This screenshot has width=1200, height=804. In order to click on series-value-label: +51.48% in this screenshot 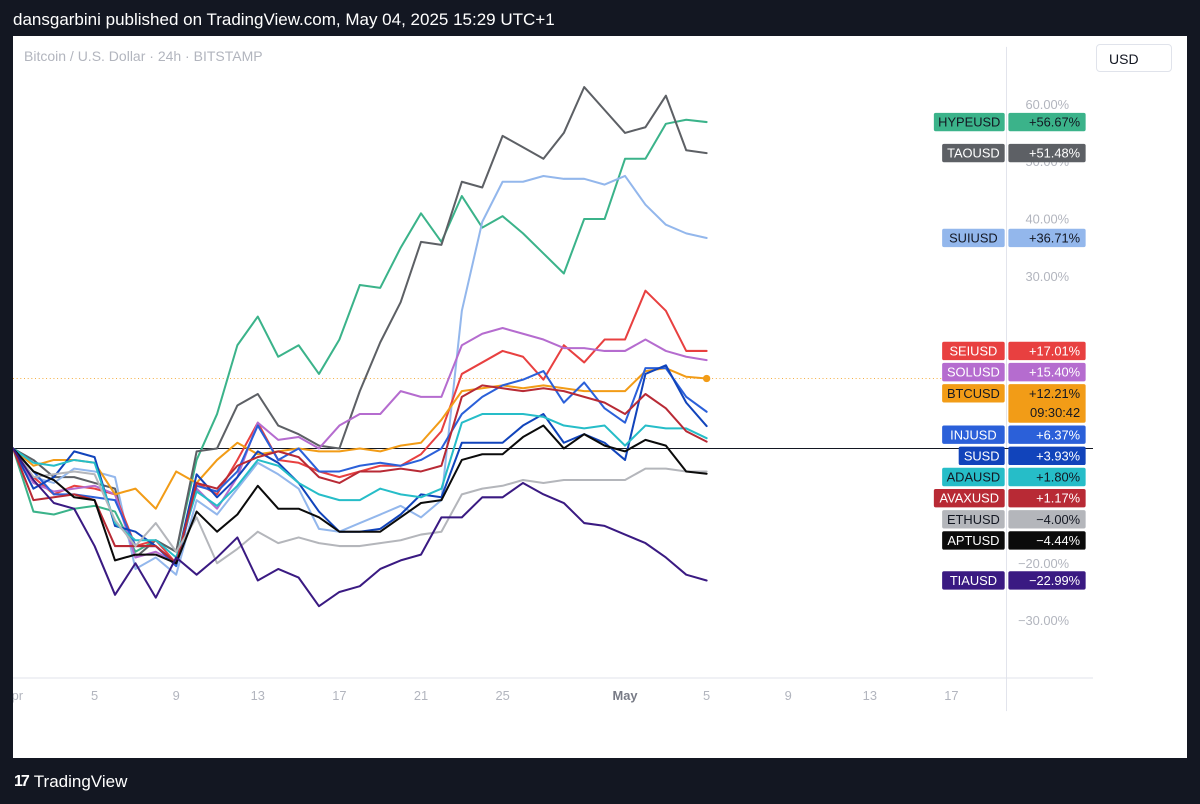, I will do `click(1054, 153)`.